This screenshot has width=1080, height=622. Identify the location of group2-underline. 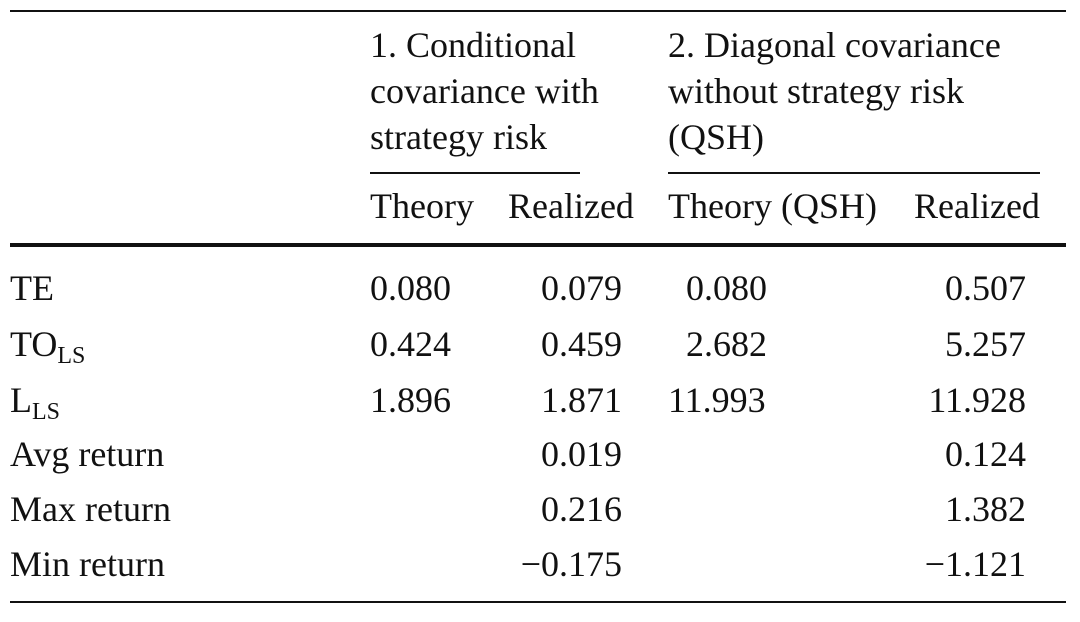
(854, 173).